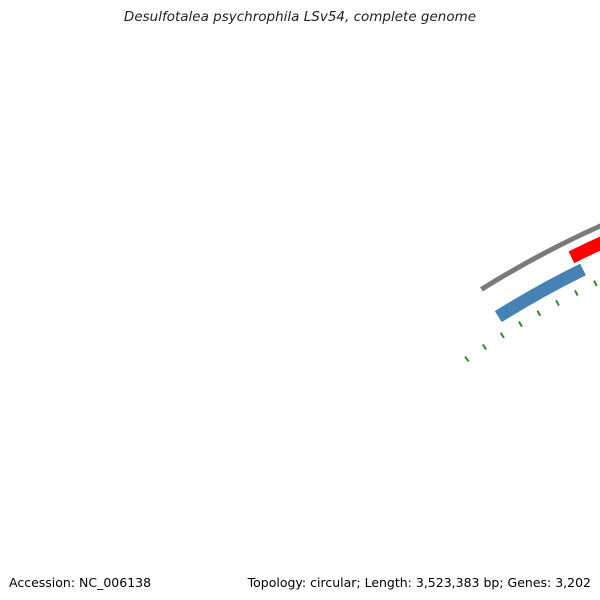 This screenshot has width=600, height=600. I want to click on backbone-track, so click(540, 257).